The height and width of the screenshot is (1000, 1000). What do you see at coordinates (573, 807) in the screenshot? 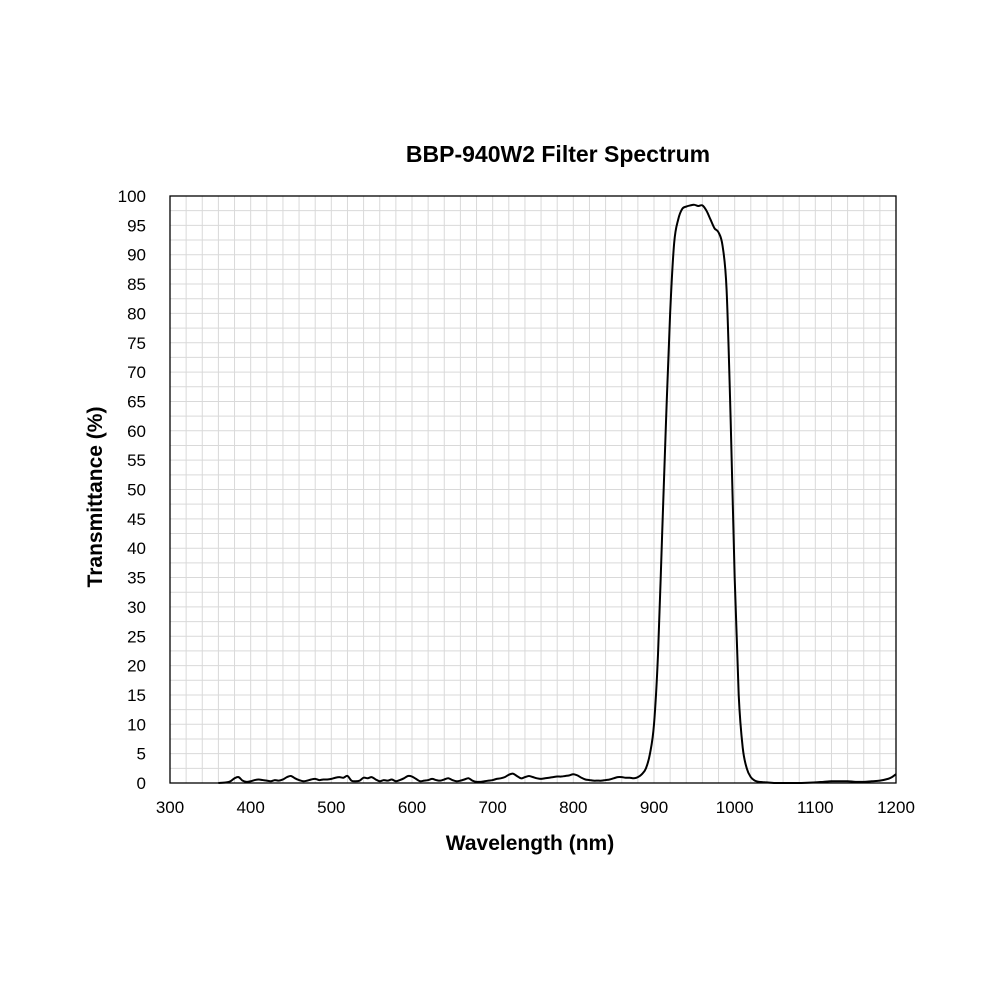
I see `x-tick-label: 800` at bounding box center [573, 807].